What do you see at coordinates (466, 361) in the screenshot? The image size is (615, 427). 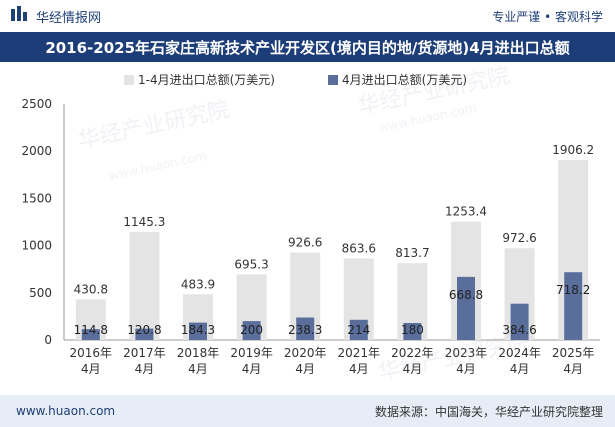 I see `x-tick-label: 2023年 4月` at bounding box center [466, 361].